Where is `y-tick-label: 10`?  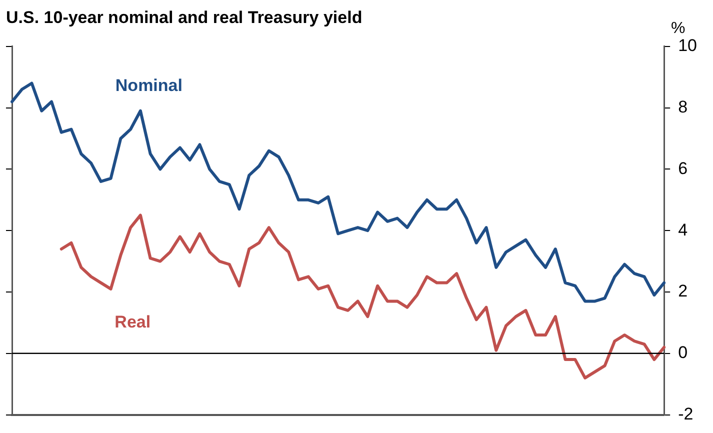 y-tick-label: 10 is located at coordinates (688, 46).